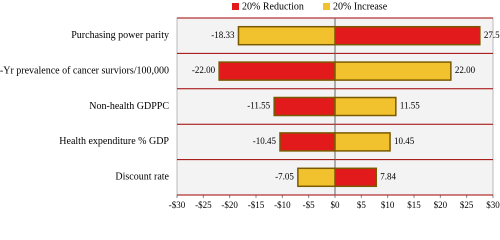 The image size is (500, 240). I want to click on legend-label: 20% Increase, so click(360, 6).